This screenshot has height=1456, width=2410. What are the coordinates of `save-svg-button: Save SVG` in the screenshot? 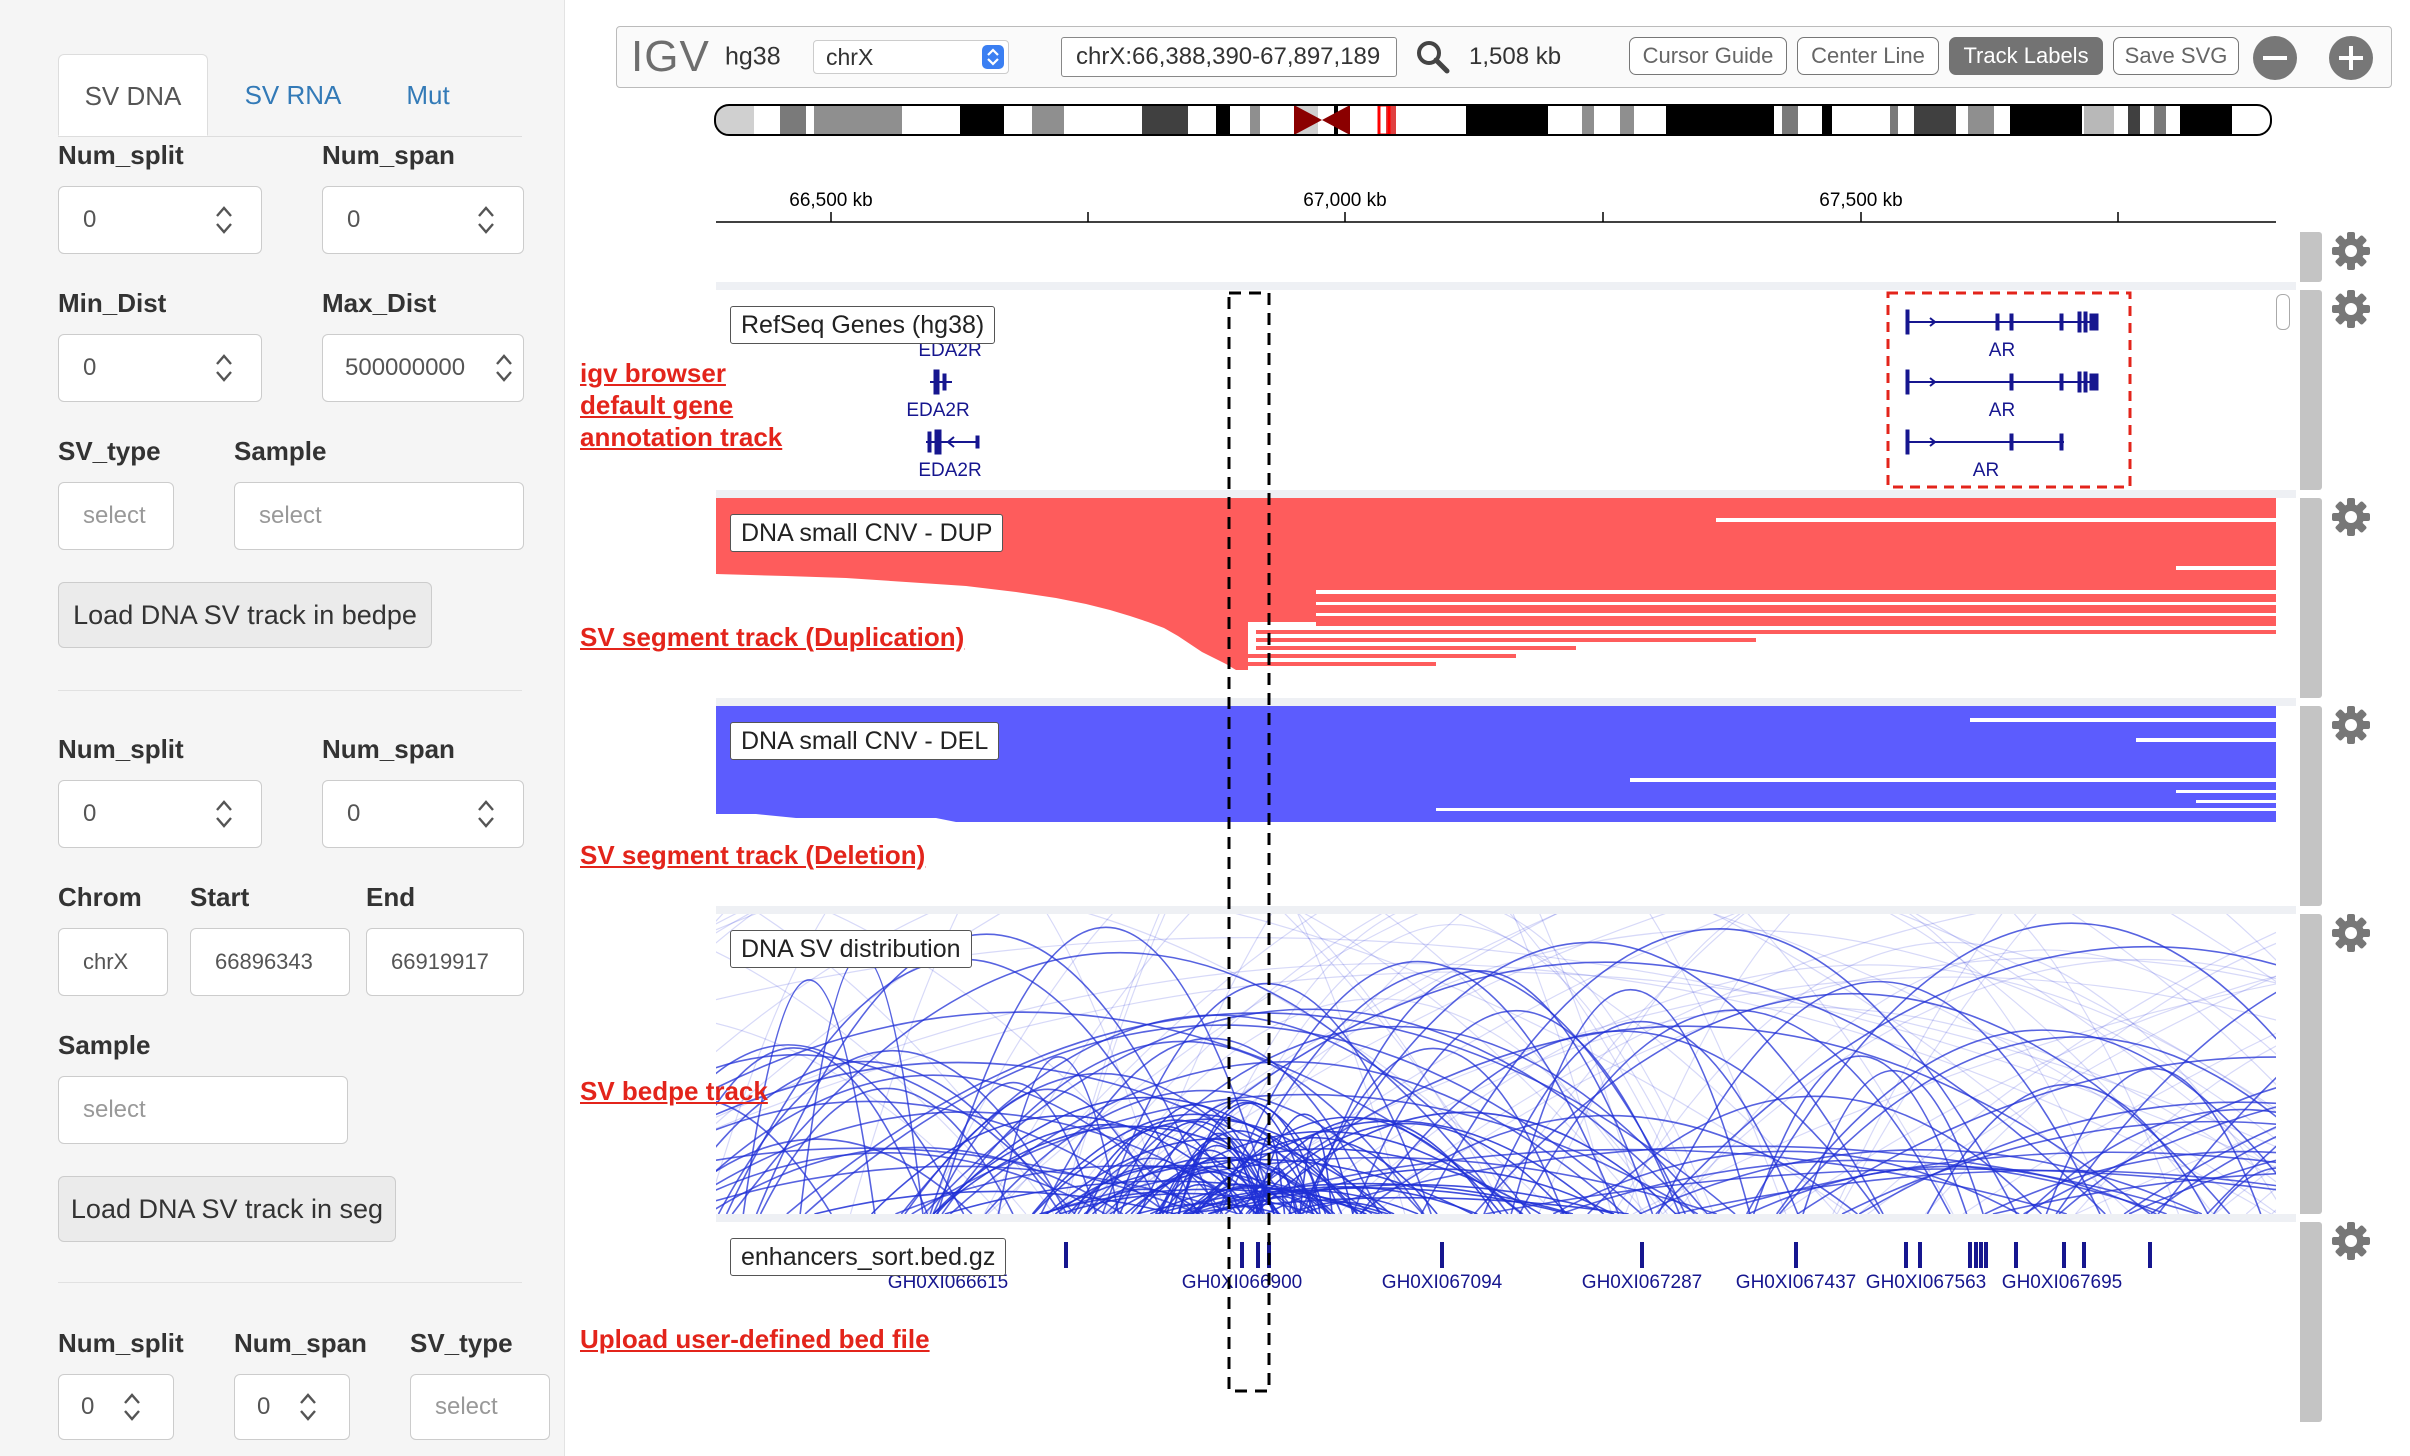 It's located at (2176, 56).